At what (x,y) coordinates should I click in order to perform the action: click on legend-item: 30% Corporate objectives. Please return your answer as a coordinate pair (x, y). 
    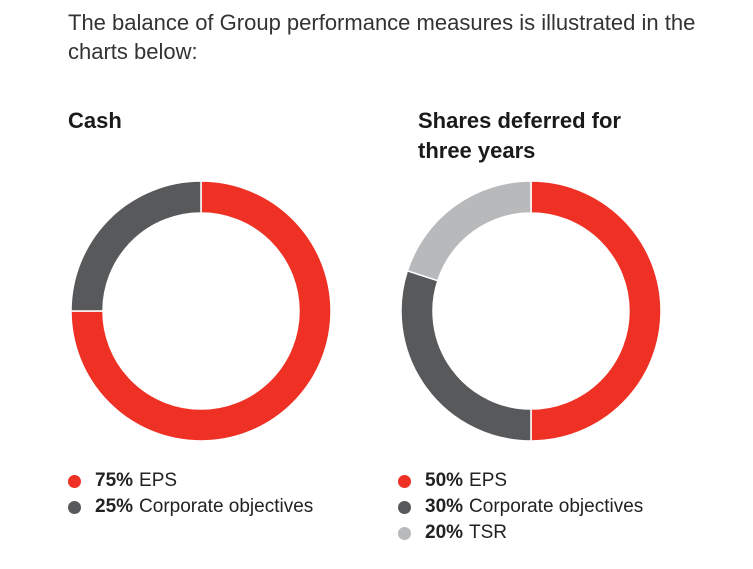
    Looking at the image, I should click on (520, 507).